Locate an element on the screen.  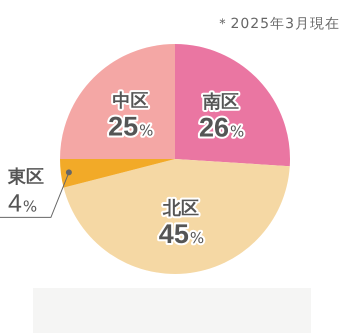
data-label: 26% is located at coordinates (221, 127).